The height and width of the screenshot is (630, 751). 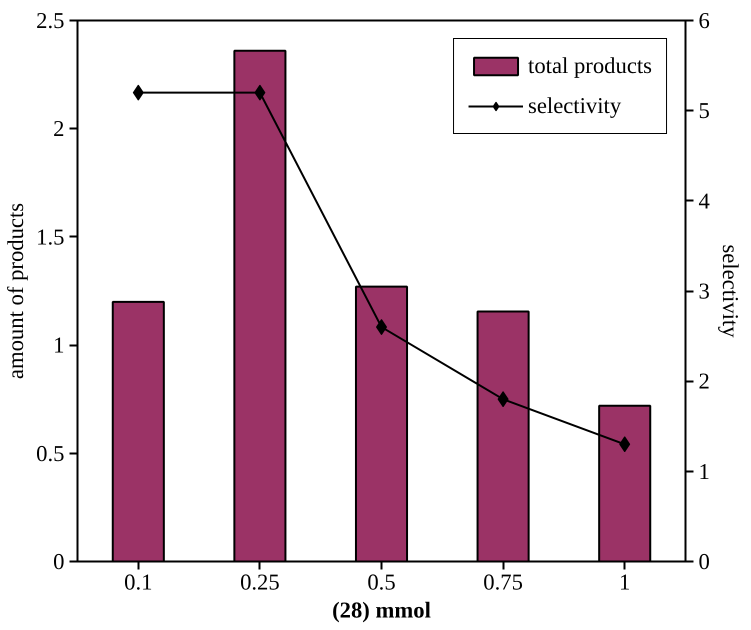 I want to click on y2-tick-label: 5, so click(x=704, y=111).